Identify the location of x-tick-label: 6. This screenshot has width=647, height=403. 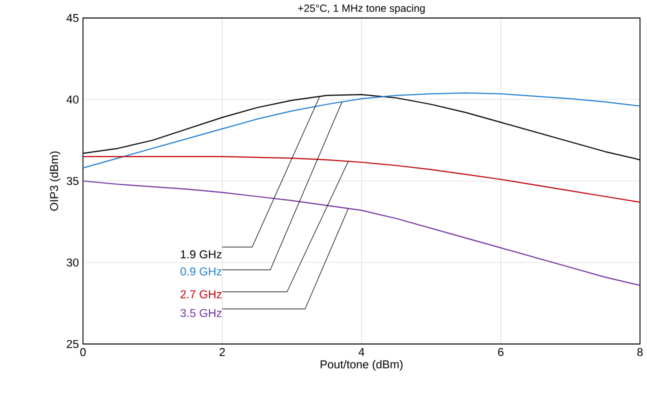
(501, 352).